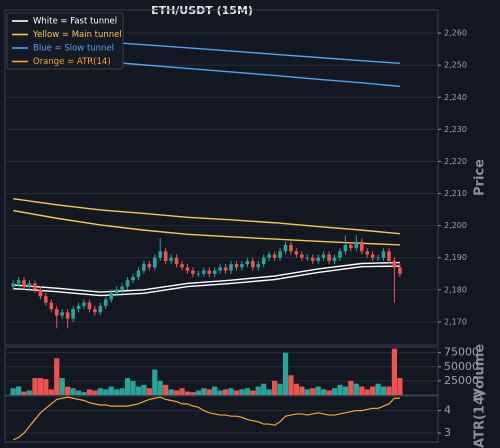 This screenshot has height=448, width=500. What do you see at coordinates (461, 380) in the screenshot?
I see `y-tick-label: 25000` at bounding box center [461, 380].